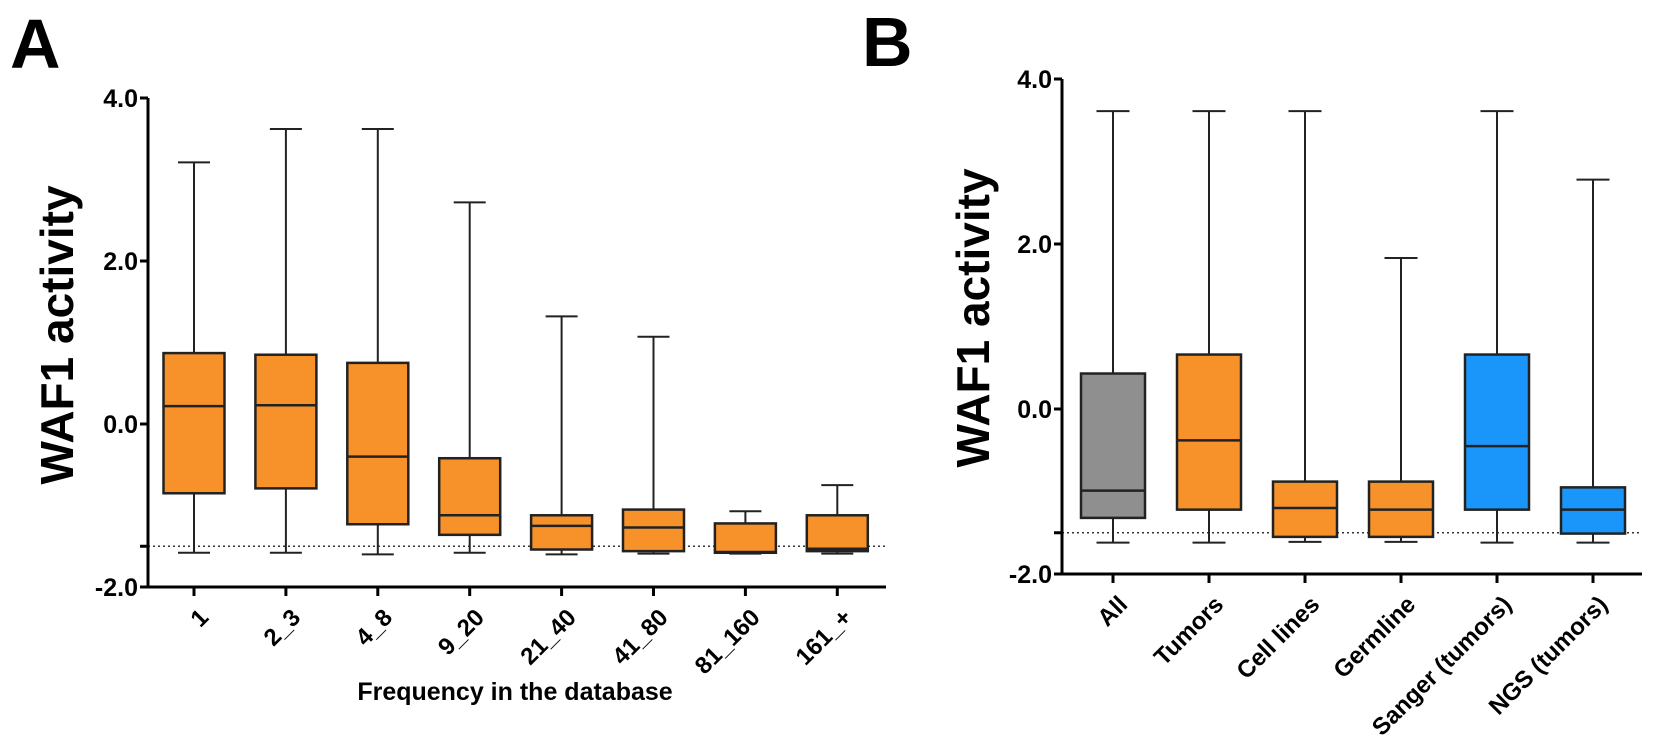 The height and width of the screenshot is (755, 1672). I want to click on x-tick-label: All, so click(1112, 611).